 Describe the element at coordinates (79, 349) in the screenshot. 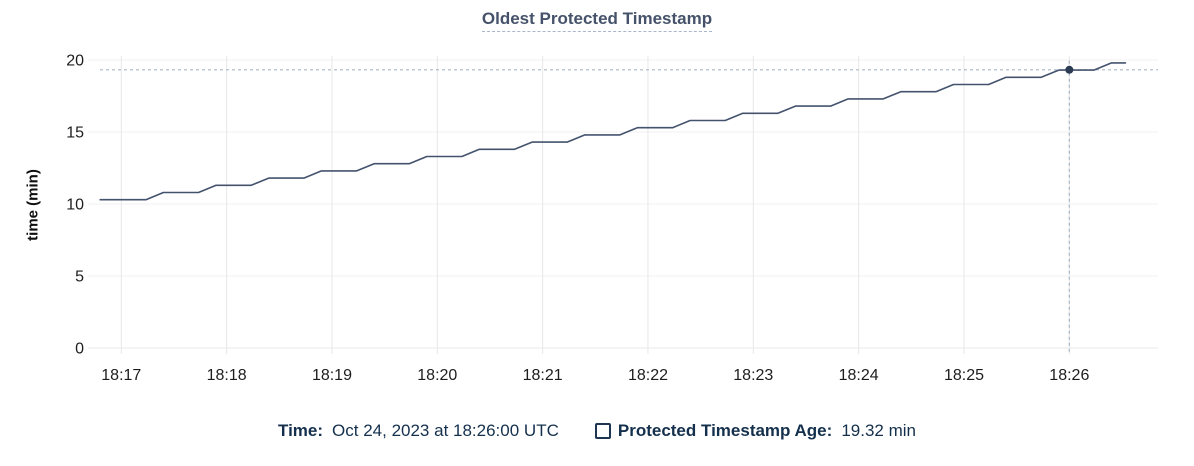

I see `y-tick-label: 0` at that location.